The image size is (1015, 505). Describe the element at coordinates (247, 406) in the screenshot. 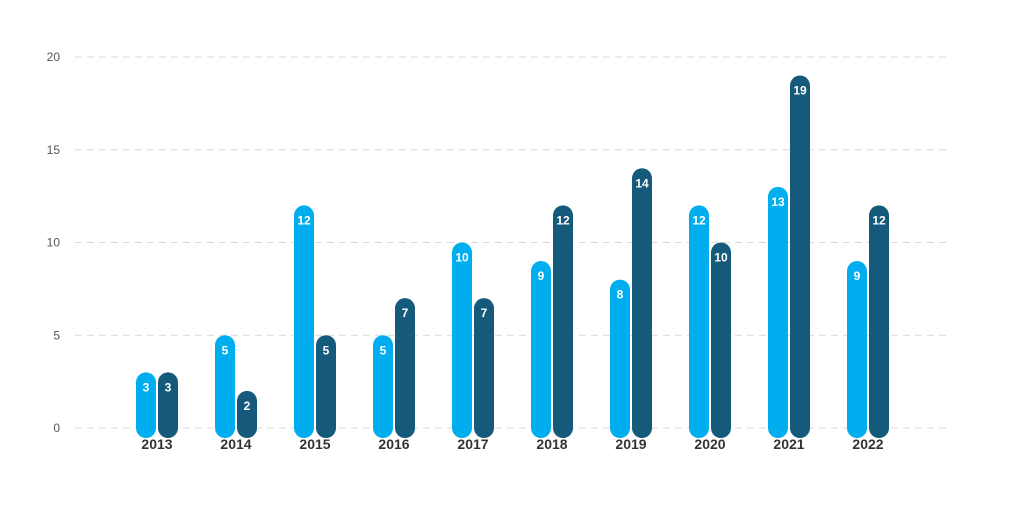

I see `data-label-series-2-2014: 2` at that location.